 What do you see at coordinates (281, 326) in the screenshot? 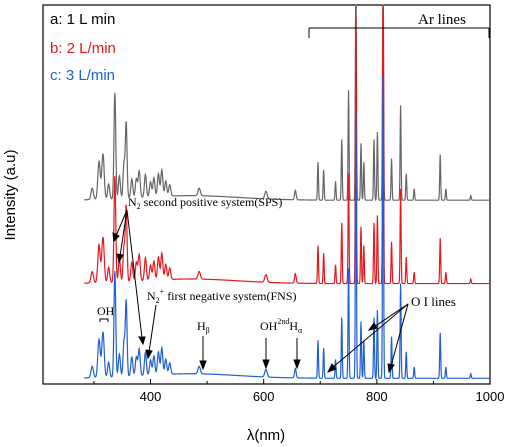
I see `oh2nd-halpha-label: OH2ndHα` at bounding box center [281, 326].